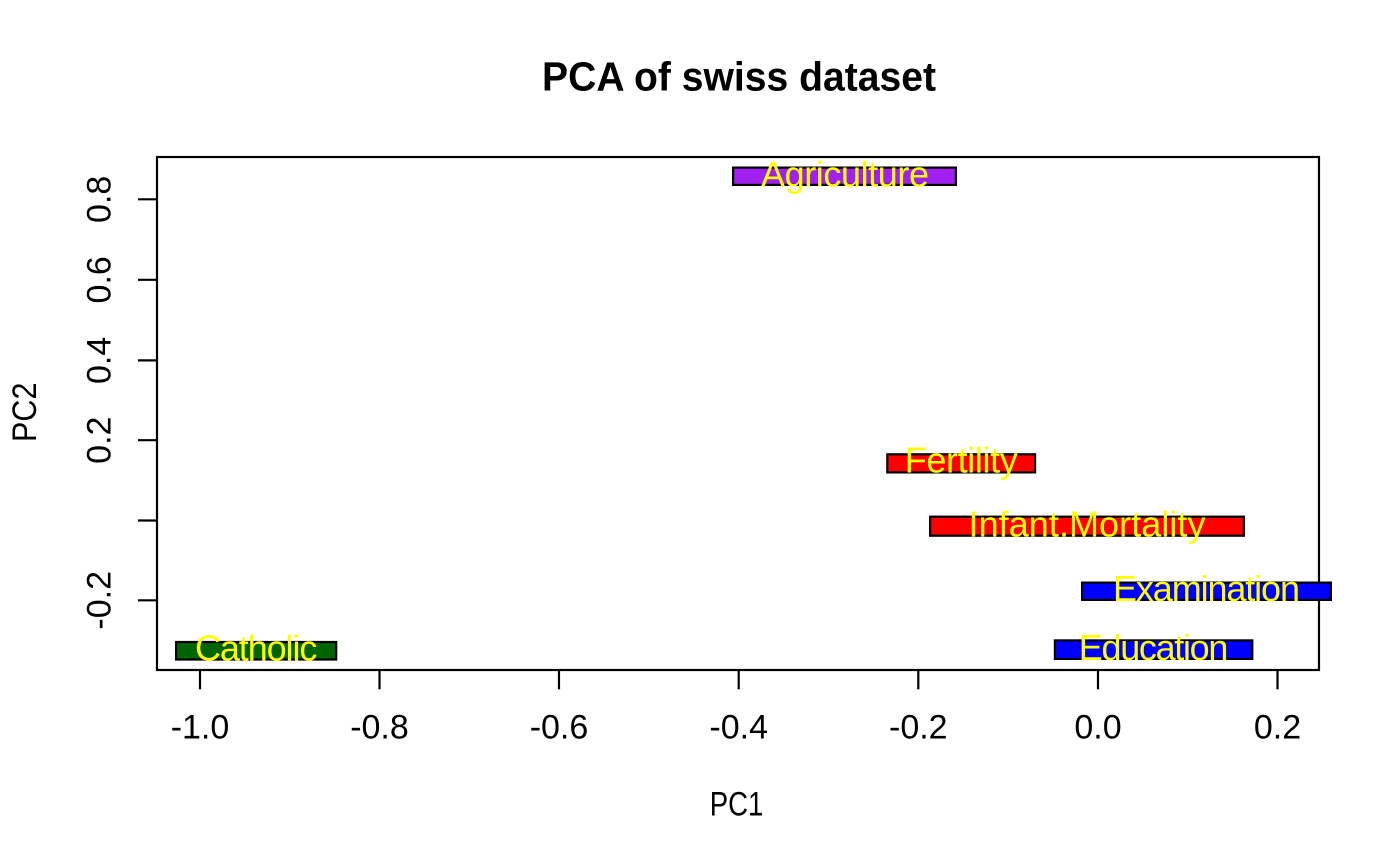 The image size is (1400, 866). I want to click on svg-text: Catholic, so click(256, 647).